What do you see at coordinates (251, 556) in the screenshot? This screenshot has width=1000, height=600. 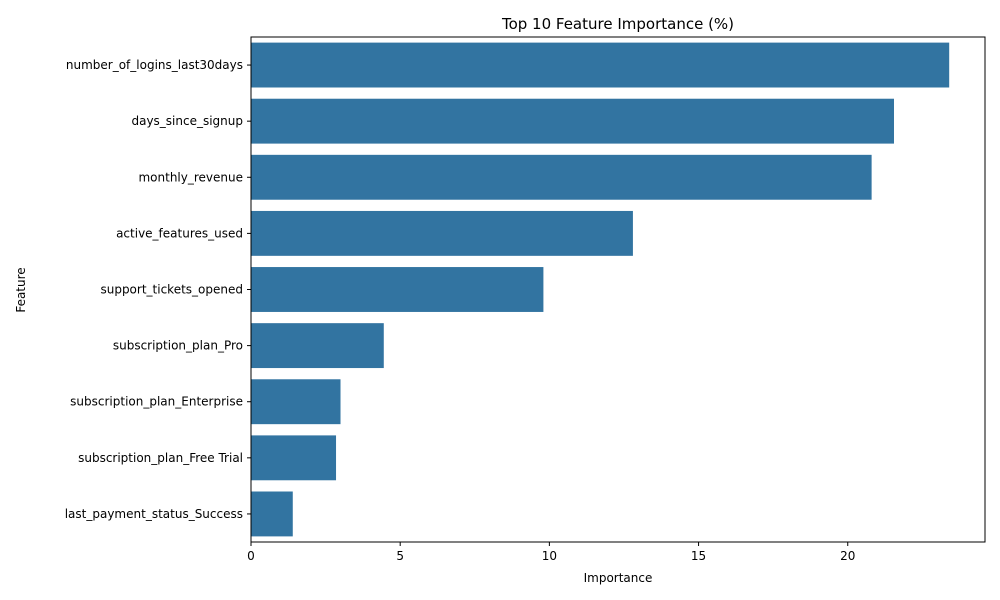 I see `x-tick-label: 0` at bounding box center [251, 556].